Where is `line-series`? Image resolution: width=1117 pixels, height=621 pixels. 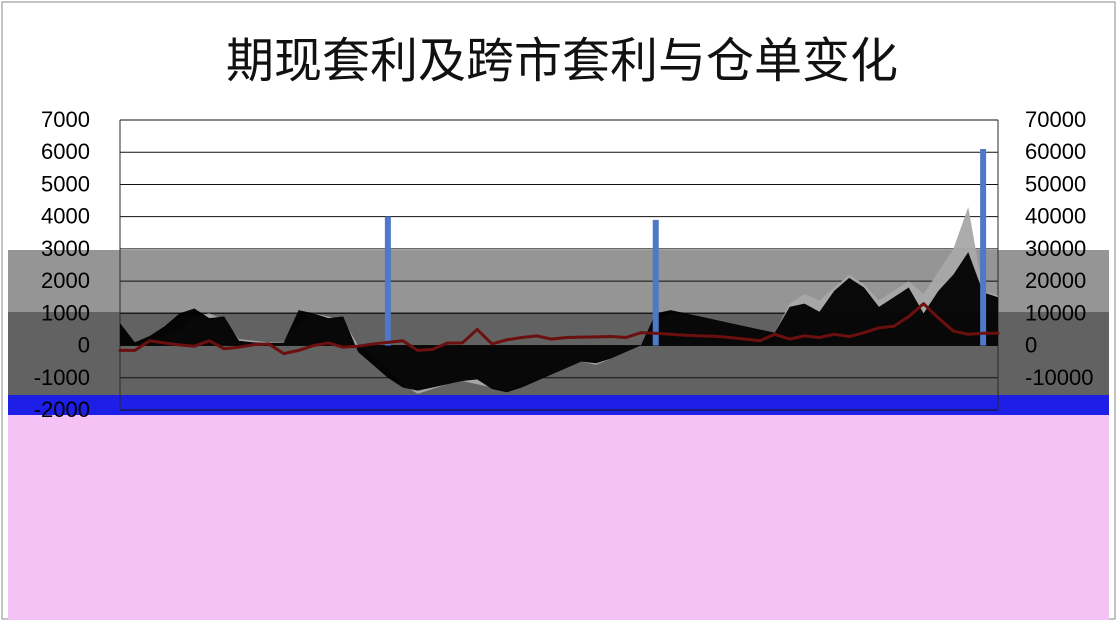 line-series is located at coordinates (559, 329).